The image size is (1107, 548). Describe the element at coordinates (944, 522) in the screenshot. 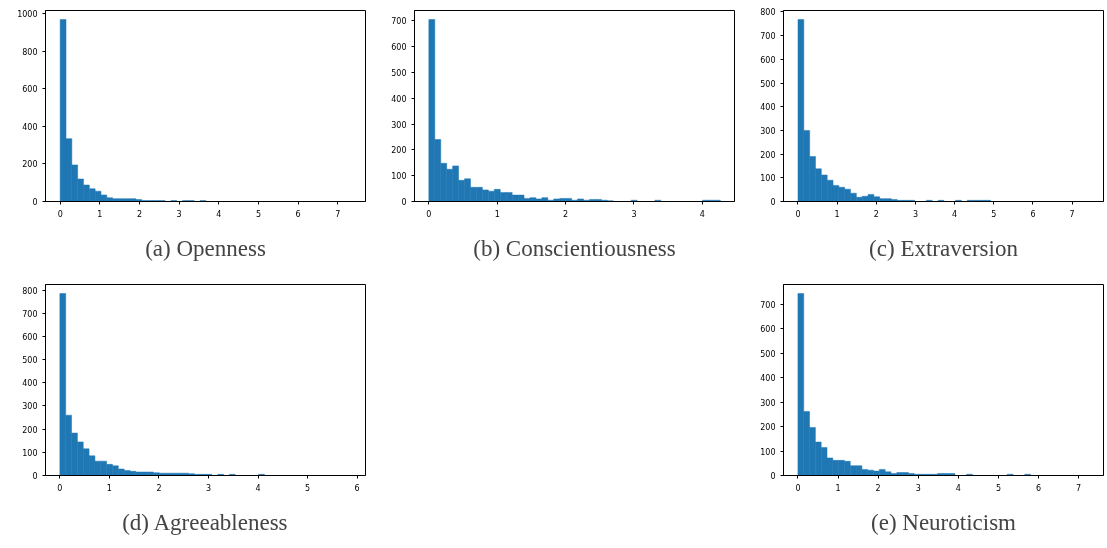

I see `text: (e) Neuroticism` at that location.